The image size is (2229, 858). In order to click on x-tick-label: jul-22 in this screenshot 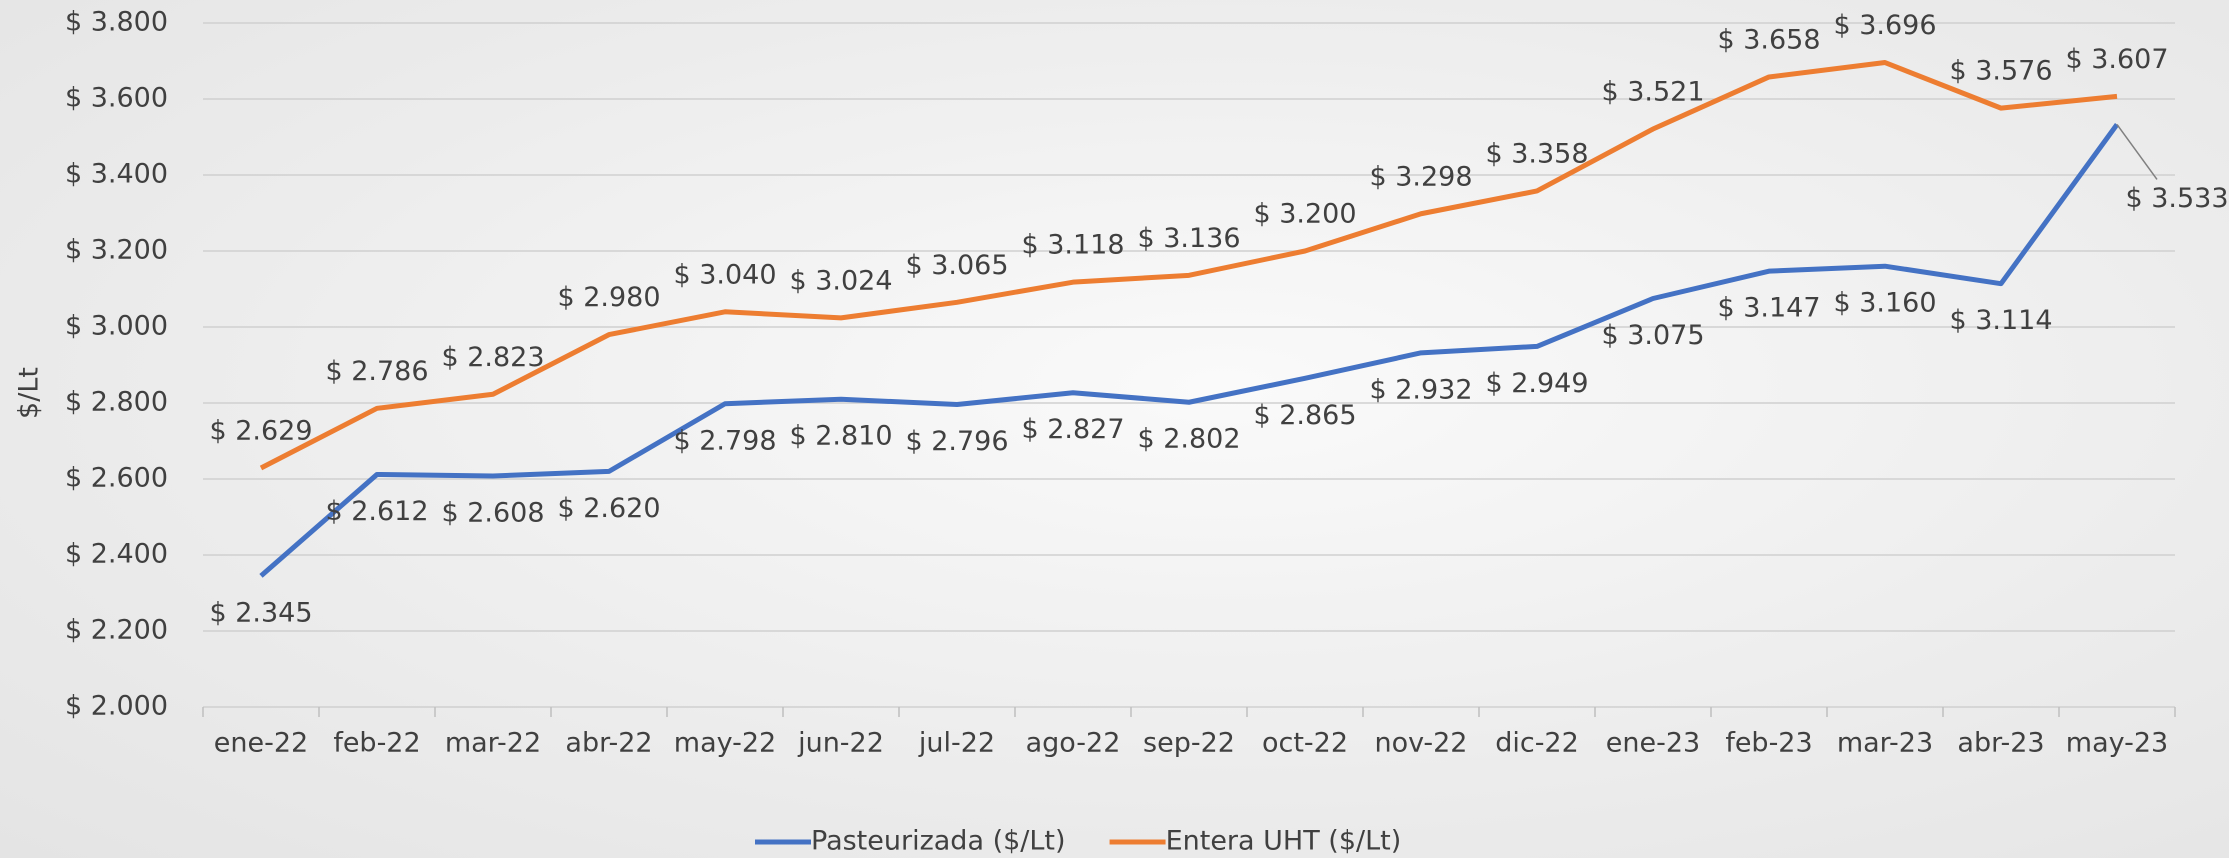, I will do `click(956, 743)`.